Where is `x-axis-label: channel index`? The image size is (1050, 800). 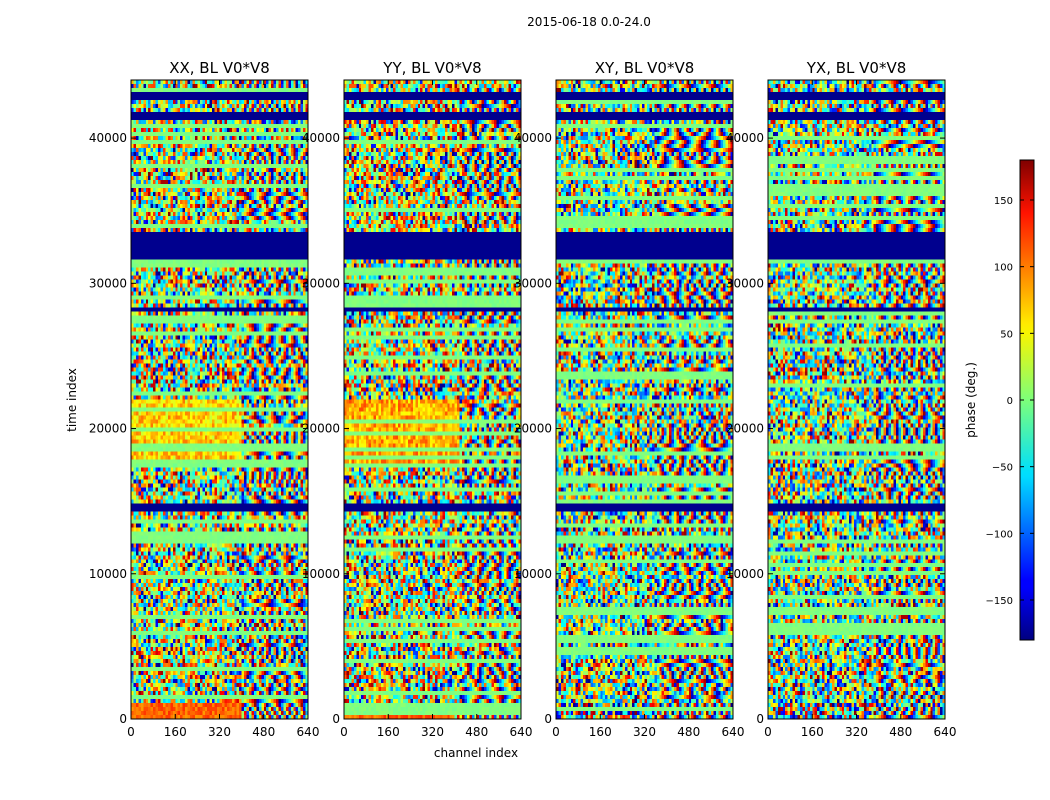
x-axis-label: channel index is located at coordinates (476, 753).